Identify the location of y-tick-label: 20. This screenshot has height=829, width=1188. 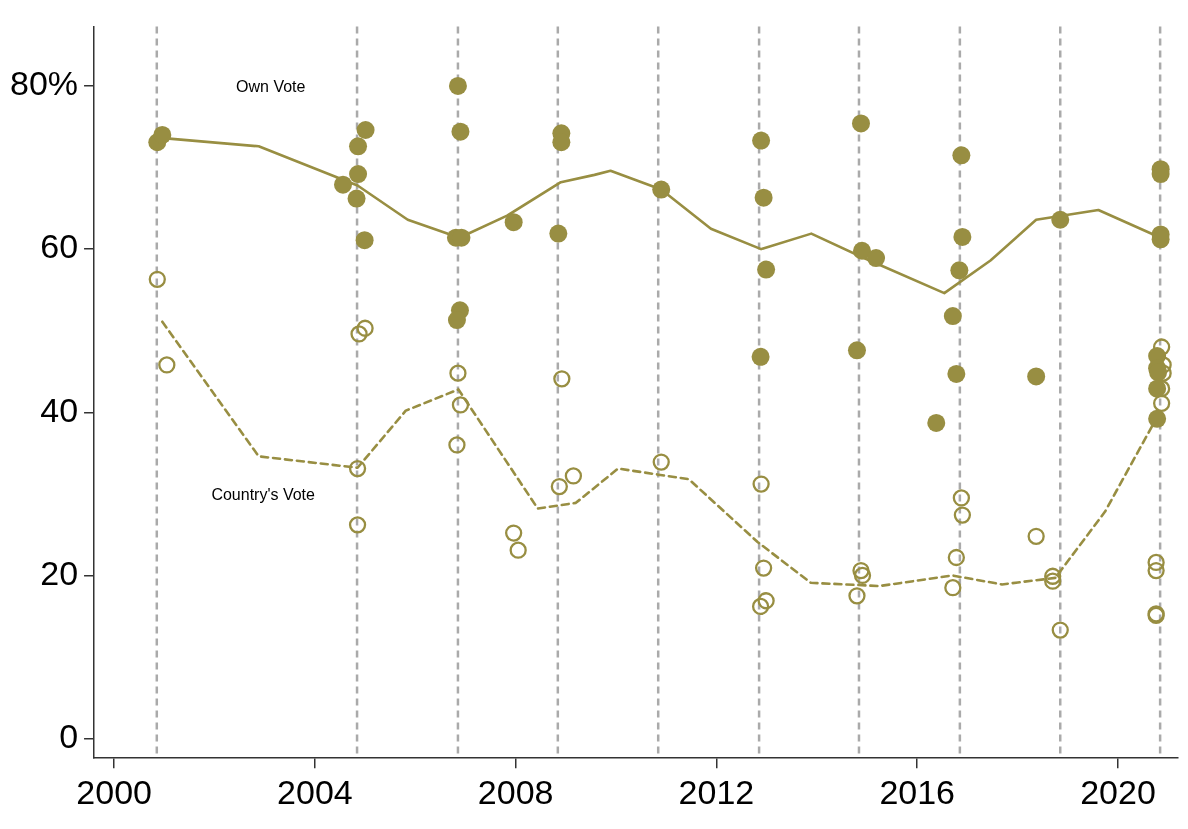
(59, 572).